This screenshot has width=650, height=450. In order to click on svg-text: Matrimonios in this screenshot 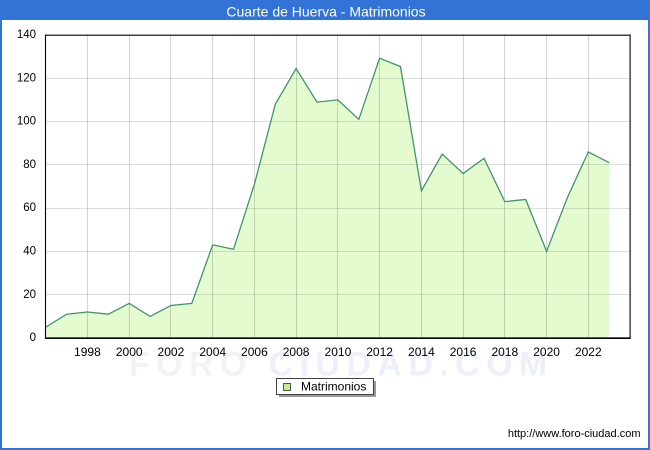, I will do `click(333, 386)`.